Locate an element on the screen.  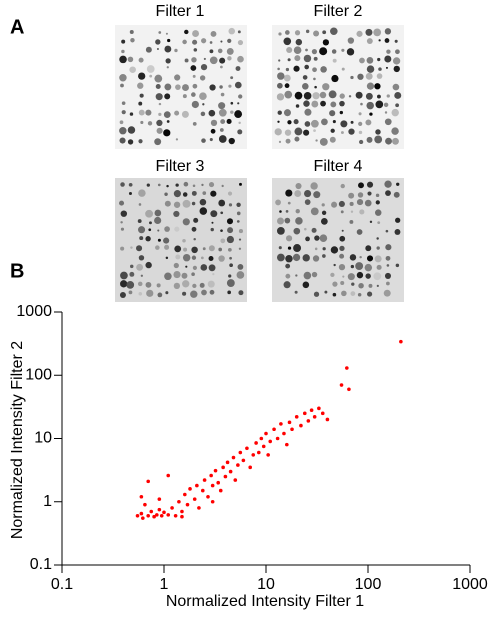
x-tick-label: 100 is located at coordinates (368, 584).